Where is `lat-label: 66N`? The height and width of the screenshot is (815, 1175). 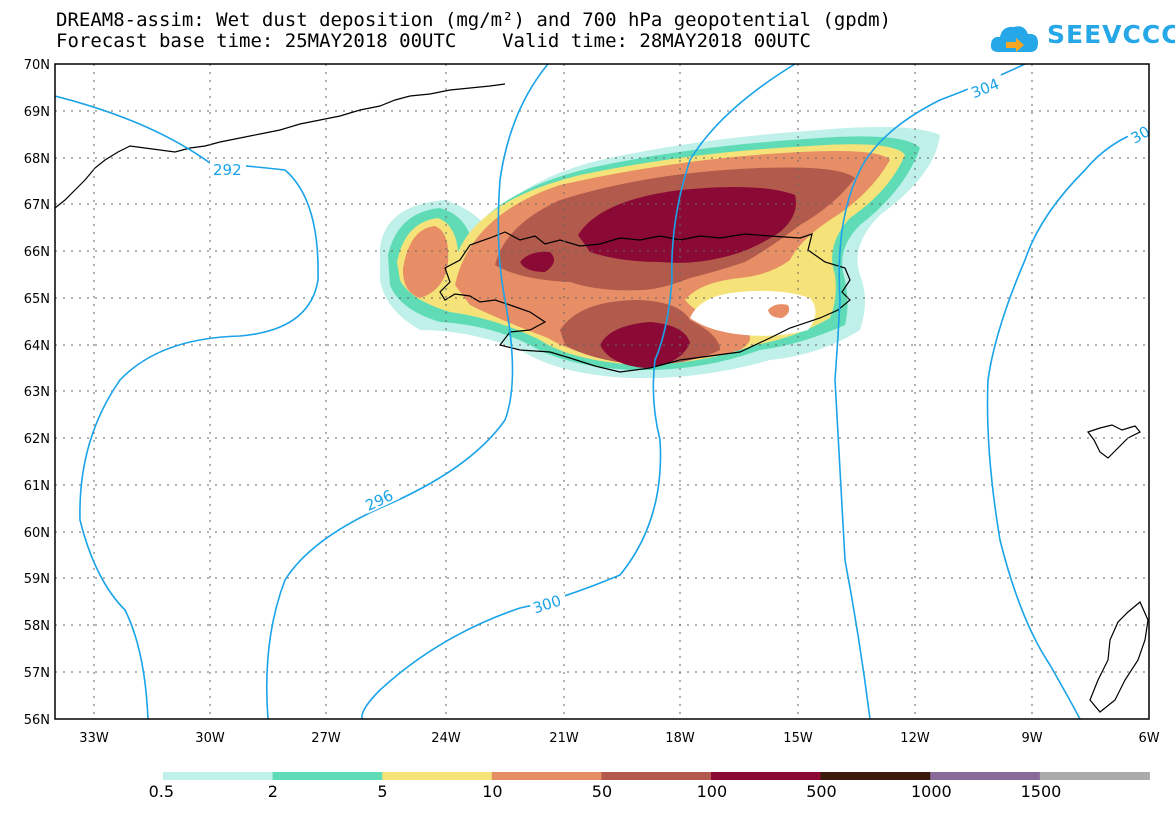 lat-label: 66N is located at coordinates (37, 252).